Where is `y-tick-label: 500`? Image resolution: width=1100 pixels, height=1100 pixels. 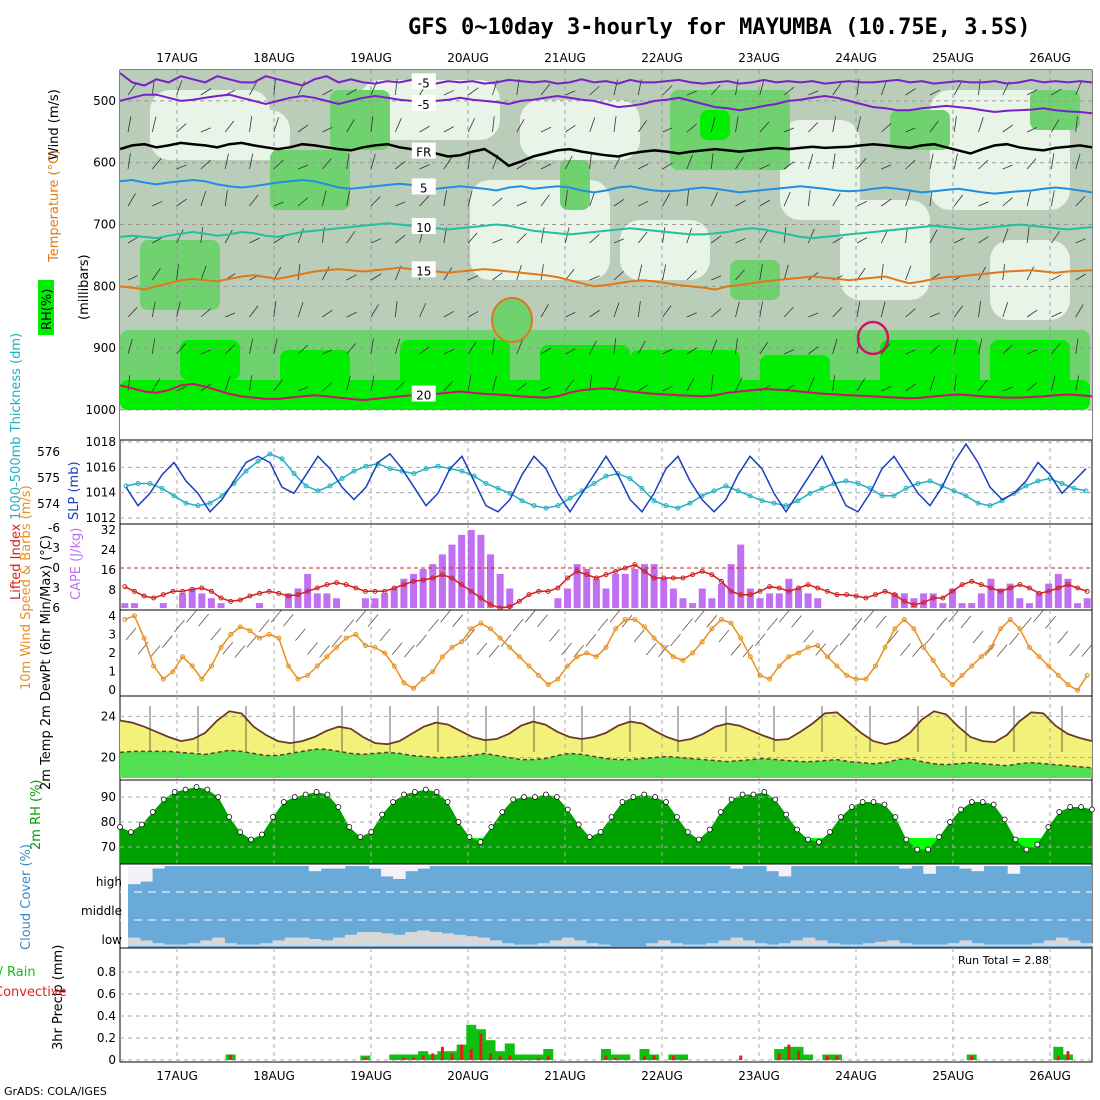
y-tick-label: 500 is located at coordinates (104, 101).